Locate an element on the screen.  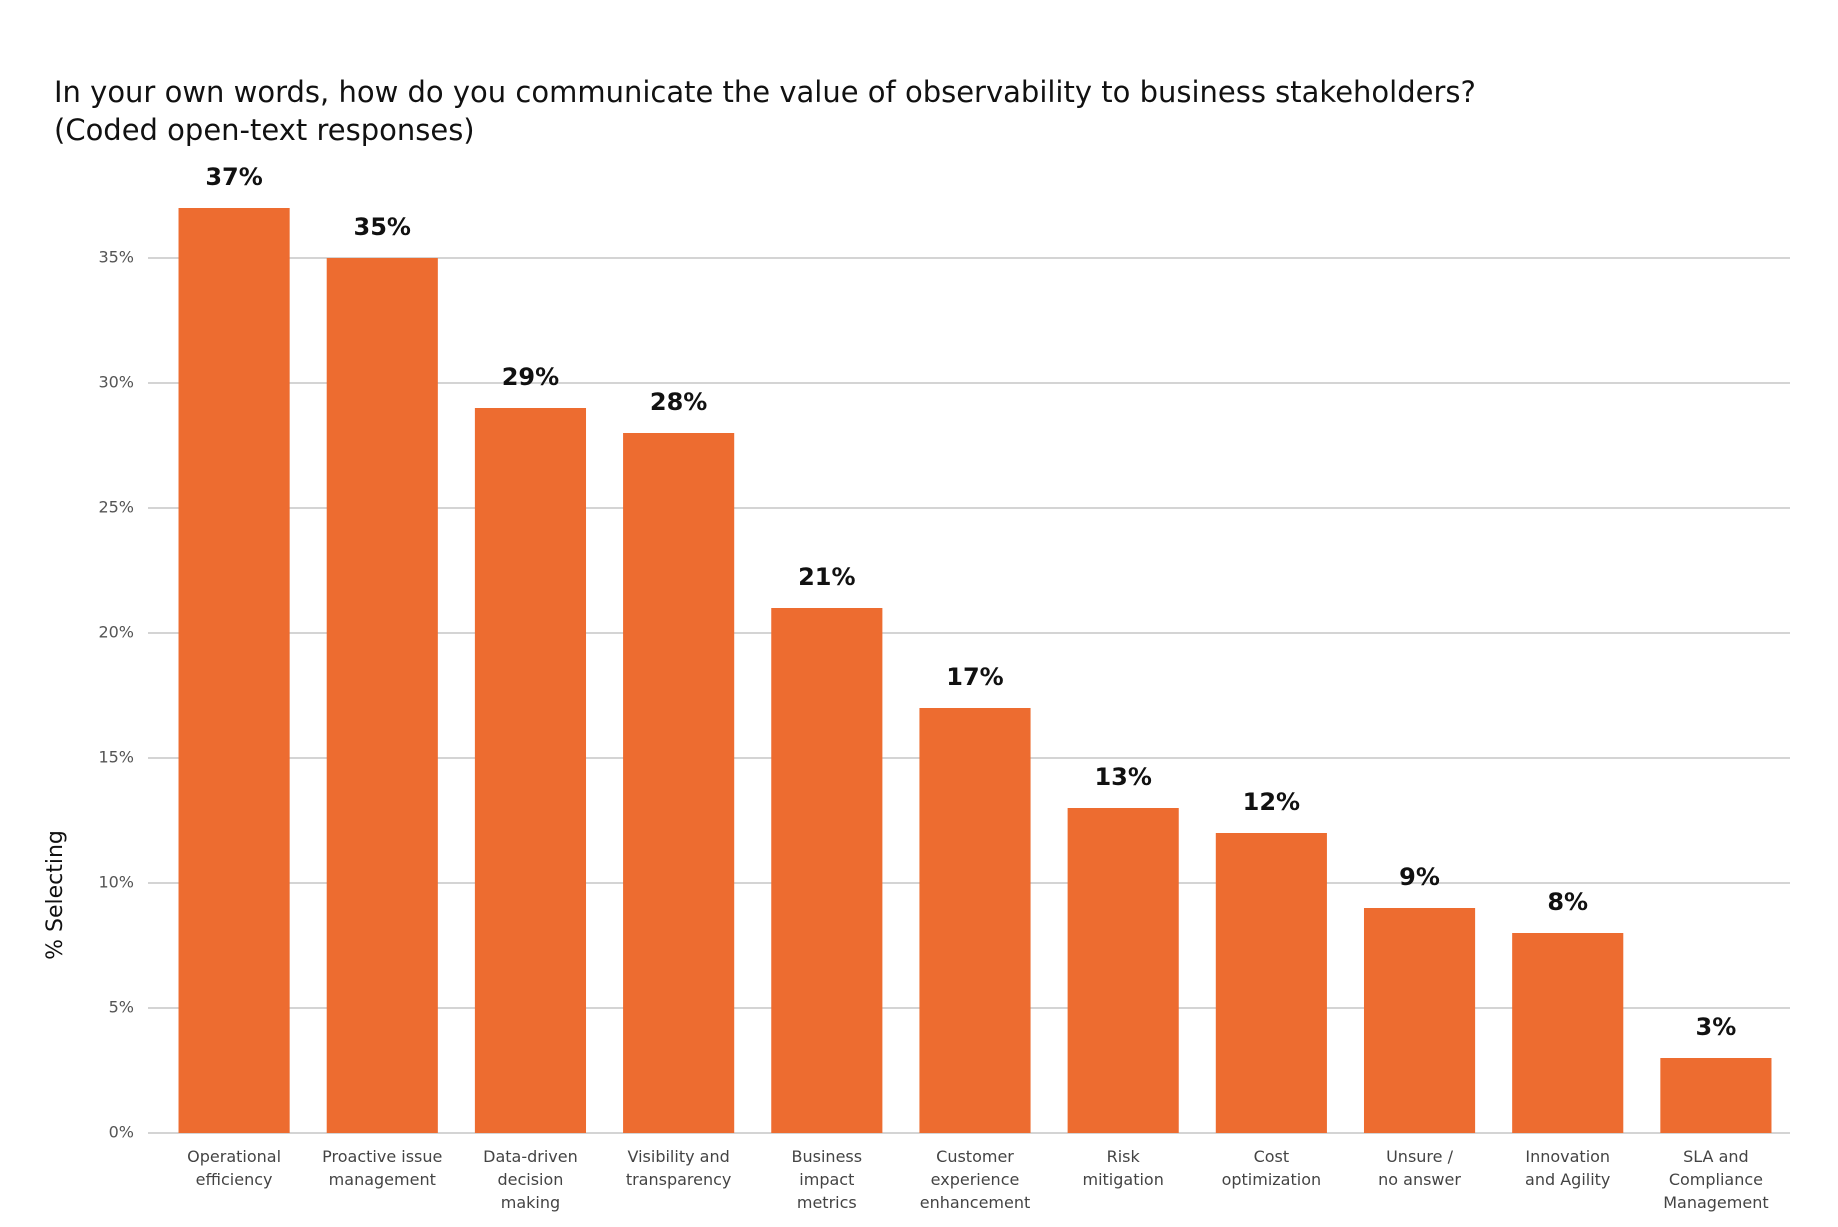
y-tick-label: 5% is located at coordinates (121, 1007).